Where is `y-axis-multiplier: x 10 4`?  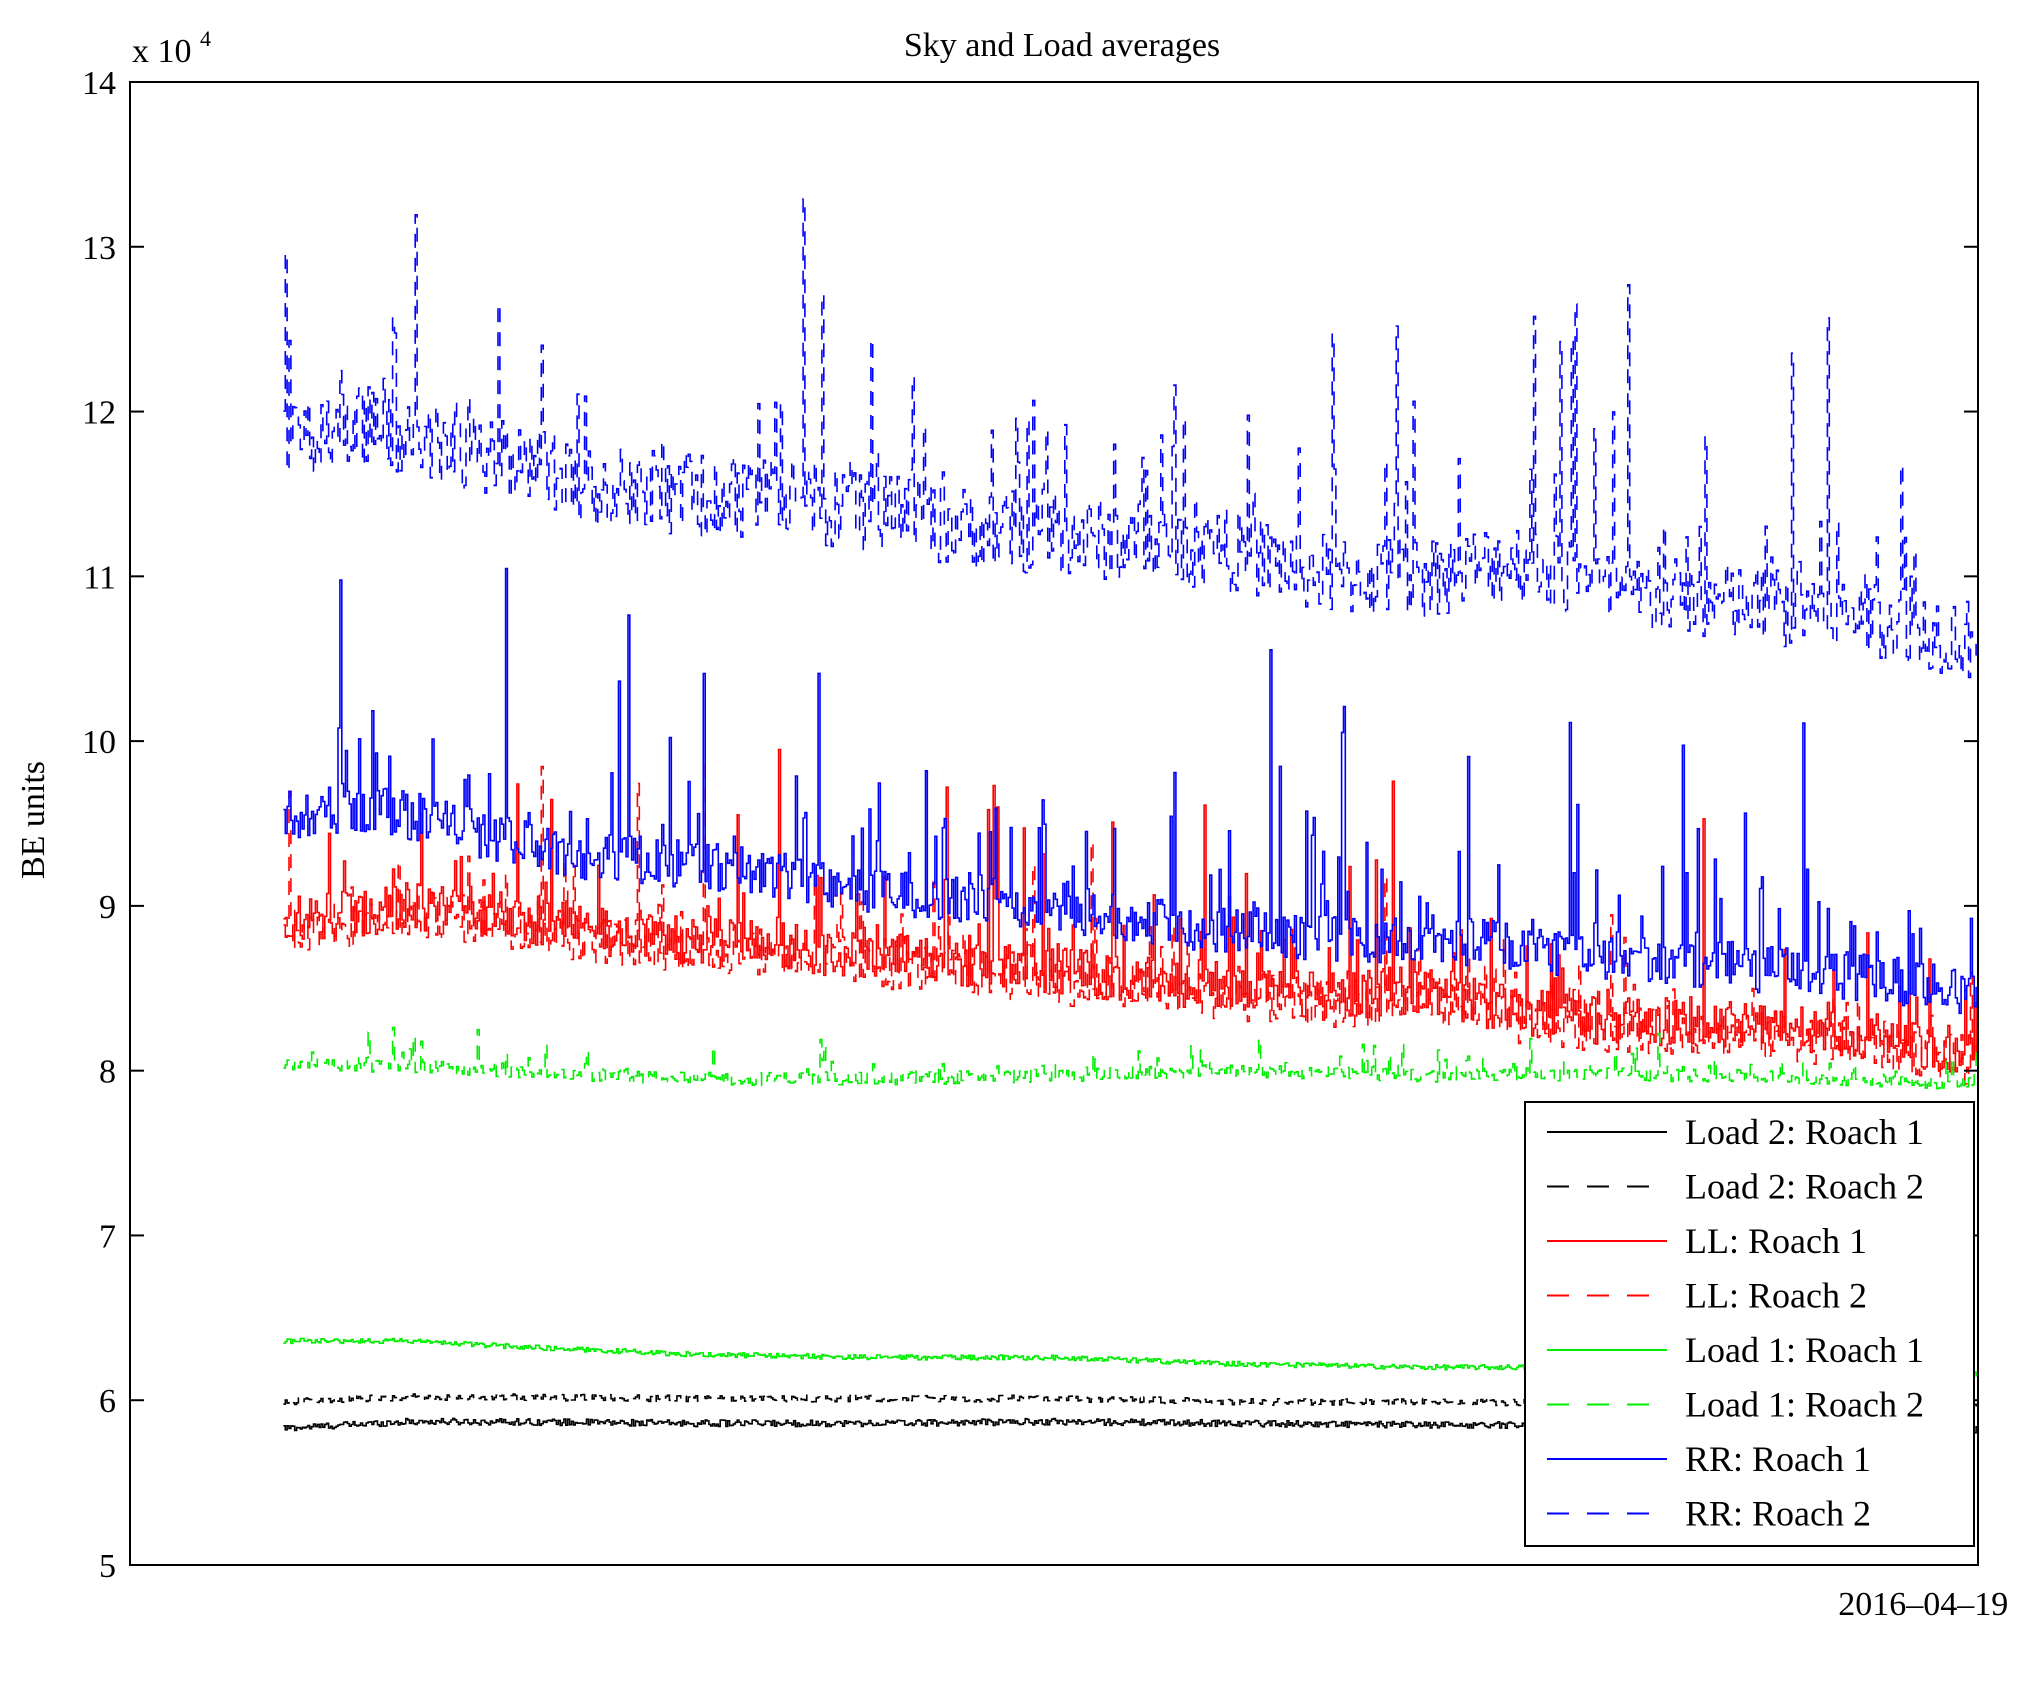
y-axis-multiplier: x 10 4 is located at coordinates (171, 48).